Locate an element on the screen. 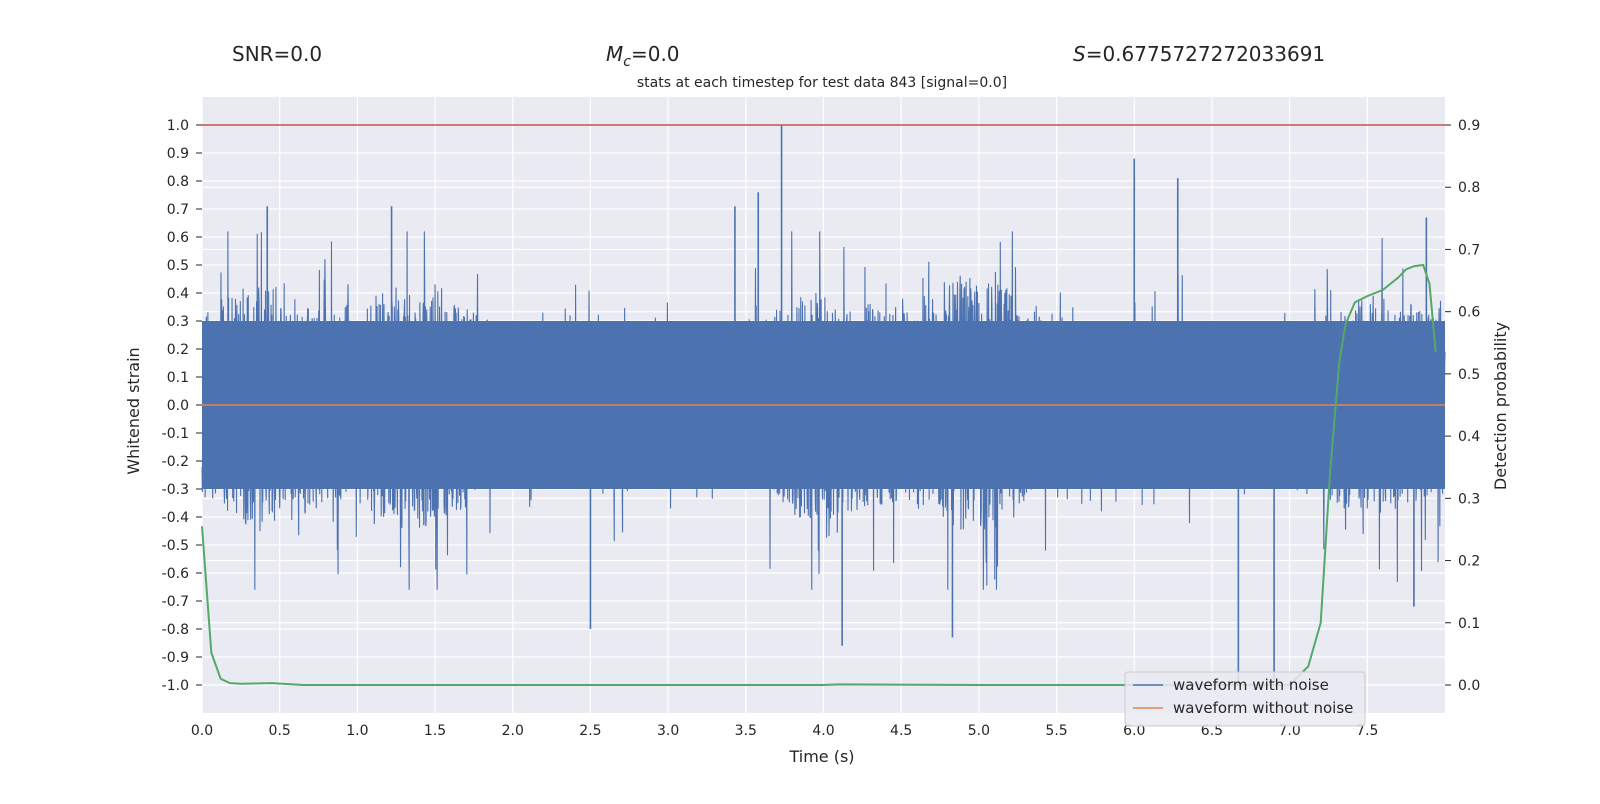  x-tick-label: 3.0 is located at coordinates (668, 731).